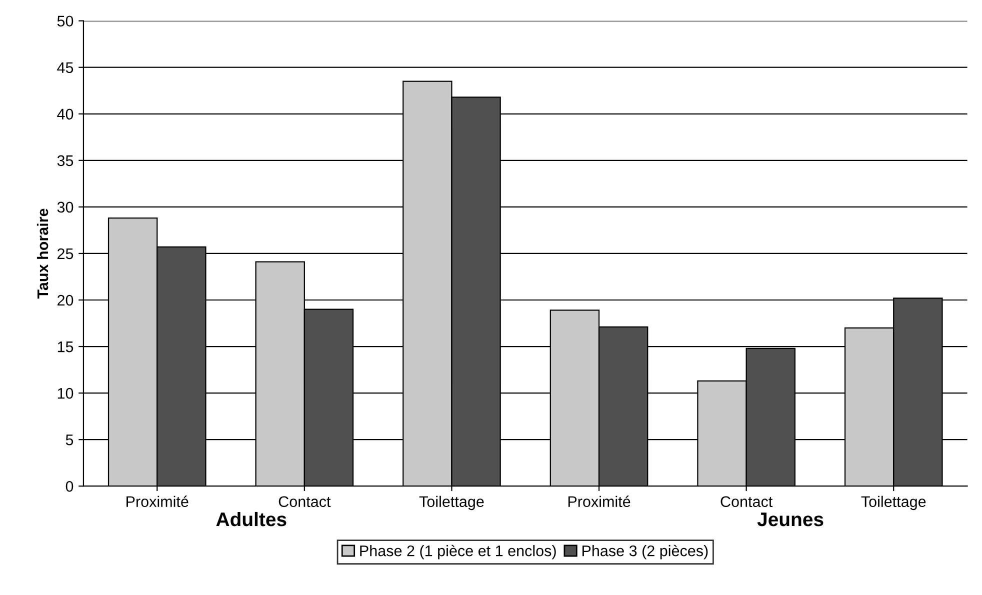 The height and width of the screenshot is (595, 982). Describe the element at coordinates (65, 21) in the screenshot. I see `y-tick-label: 50` at that location.